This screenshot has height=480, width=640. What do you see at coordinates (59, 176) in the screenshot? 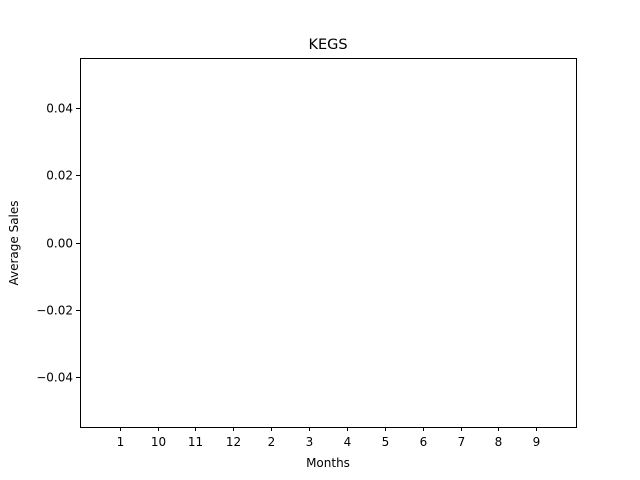
I see `y-tick-label: 0.02` at bounding box center [59, 176].